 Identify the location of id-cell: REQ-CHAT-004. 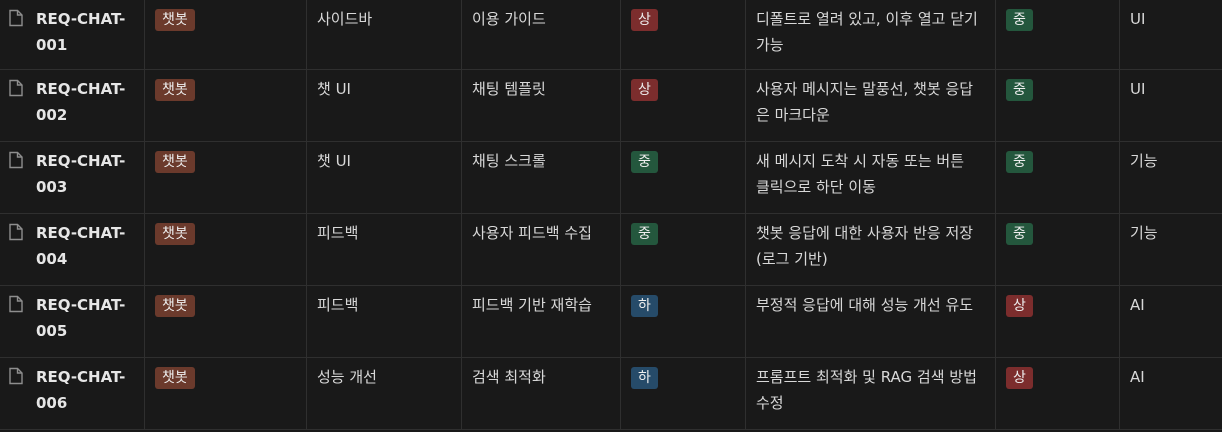
(72, 249).